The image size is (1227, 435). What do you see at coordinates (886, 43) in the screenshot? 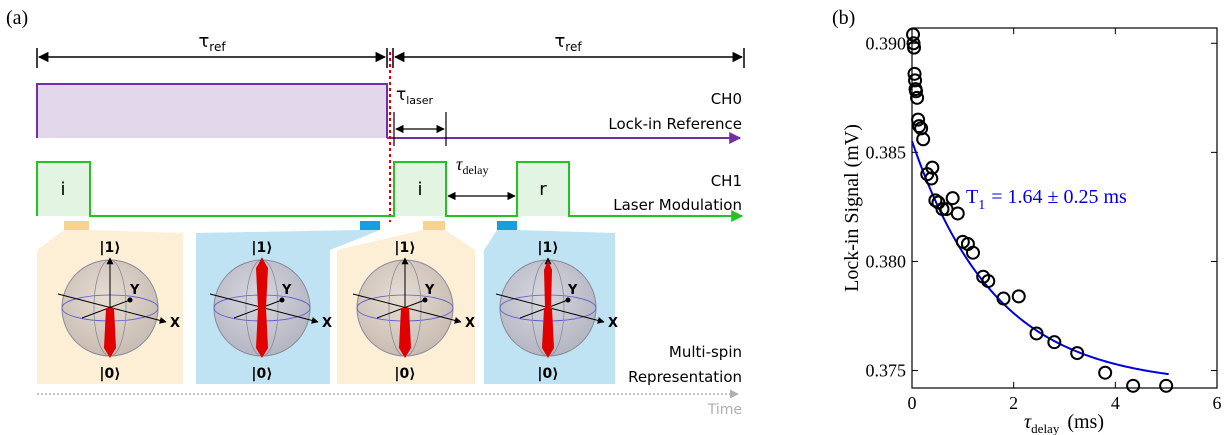
I see `y-tick-label: 0.390` at bounding box center [886, 43].